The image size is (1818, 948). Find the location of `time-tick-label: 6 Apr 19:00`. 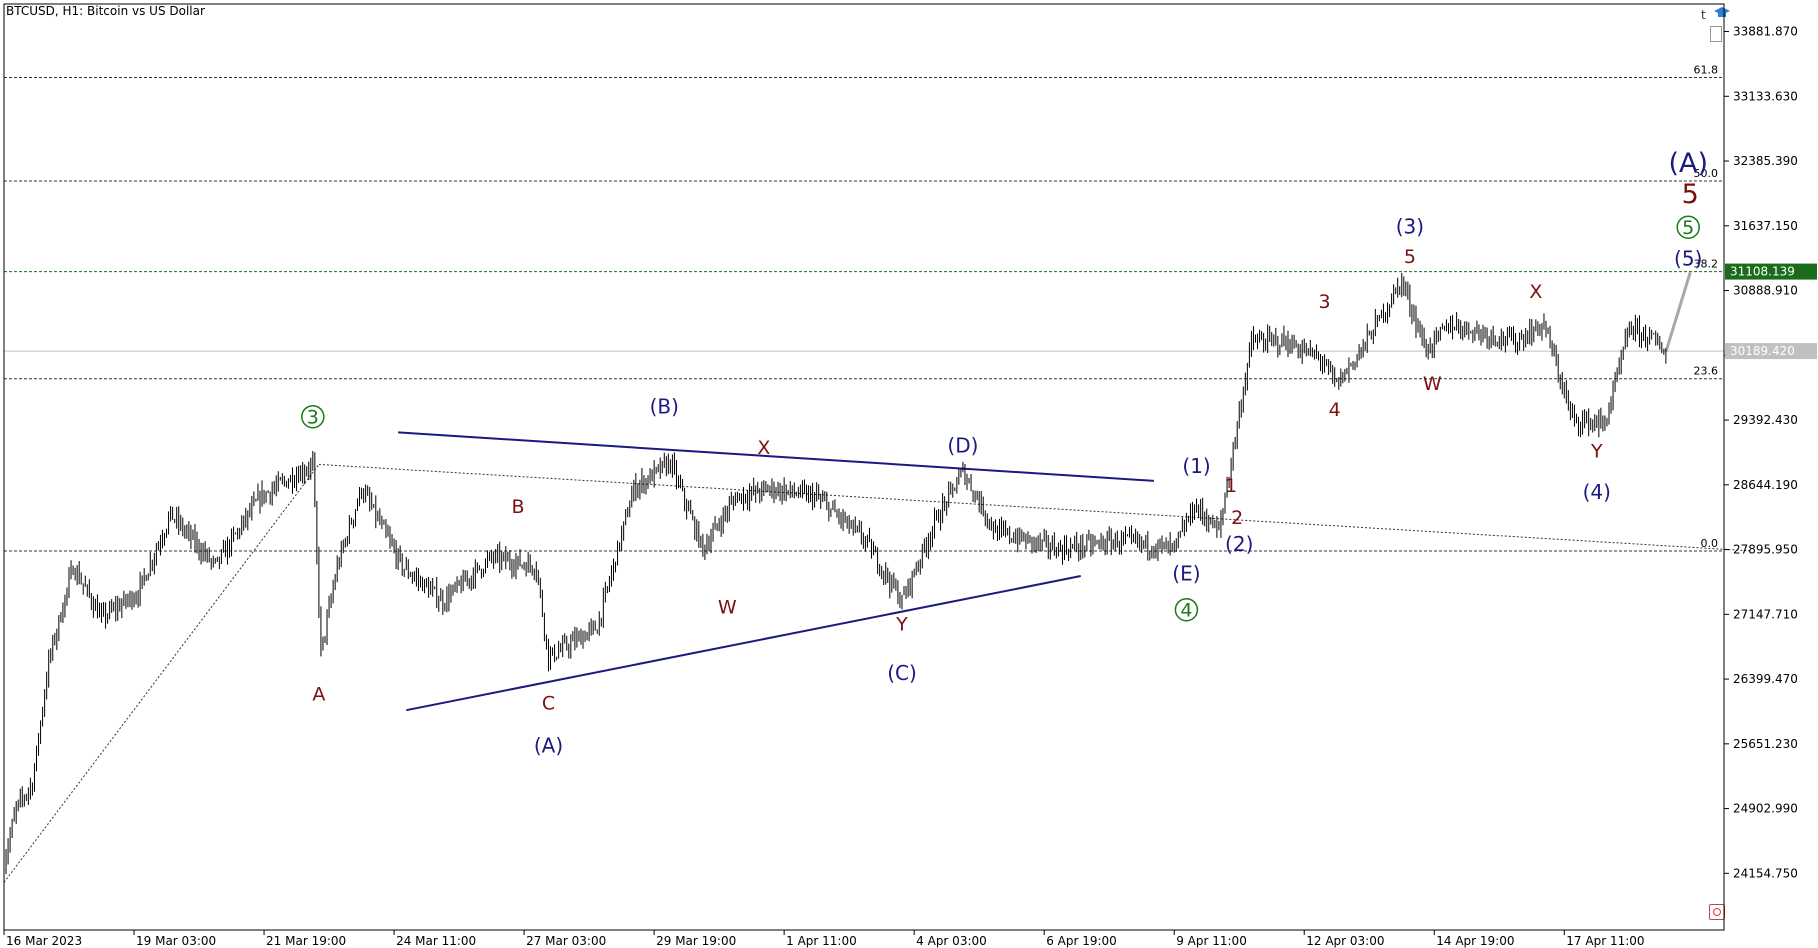

time-tick-label: 6 Apr 19:00 is located at coordinates (1081, 941).